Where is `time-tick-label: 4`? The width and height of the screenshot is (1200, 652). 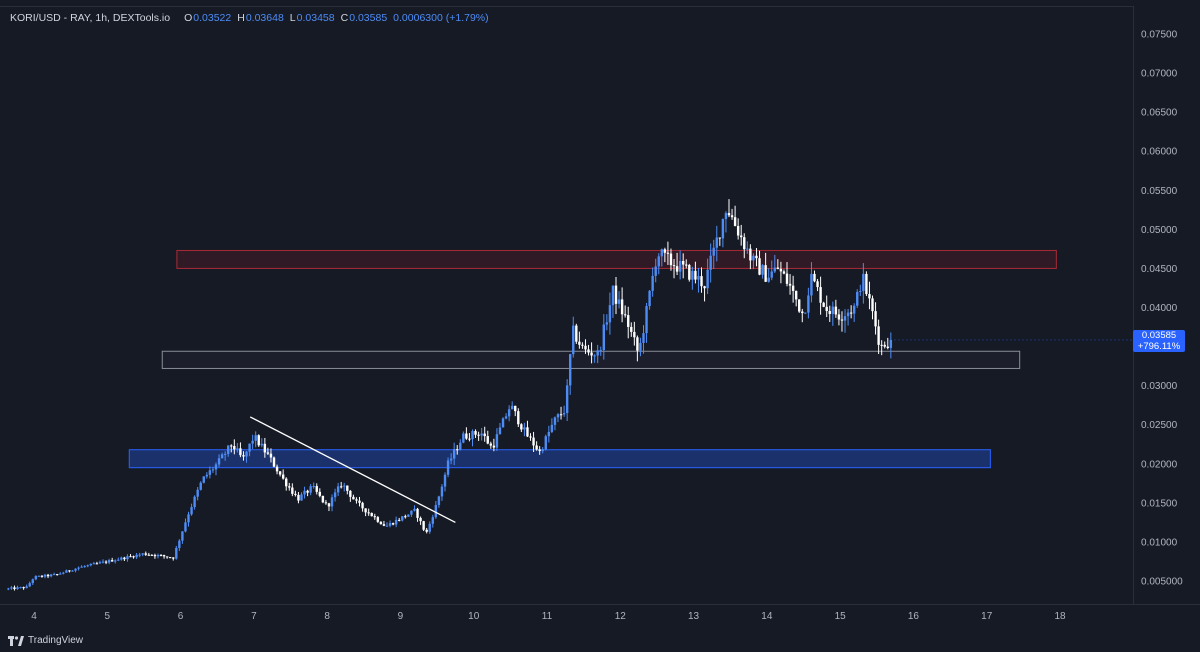 time-tick-label: 4 is located at coordinates (34, 616).